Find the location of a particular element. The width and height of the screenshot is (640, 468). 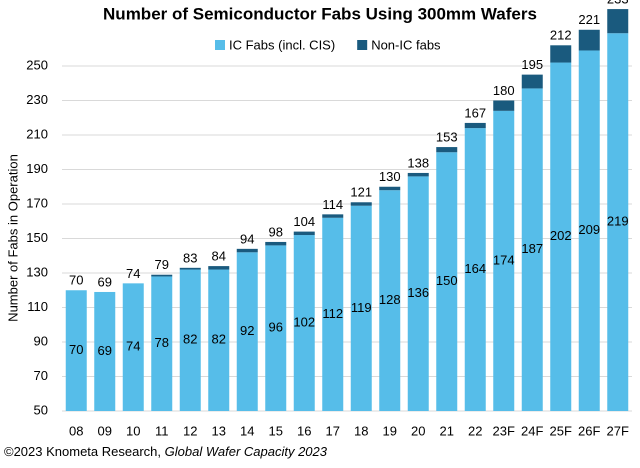

value-label: 202 is located at coordinates (561, 235).